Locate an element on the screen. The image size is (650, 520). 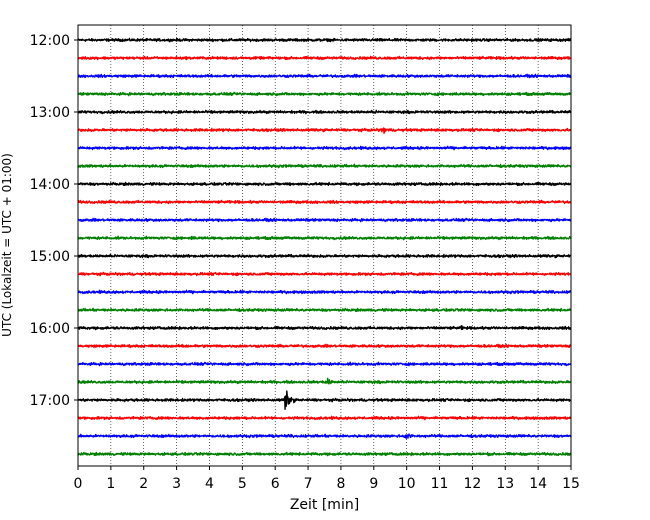
x-tick-label: 4 is located at coordinates (209, 484).